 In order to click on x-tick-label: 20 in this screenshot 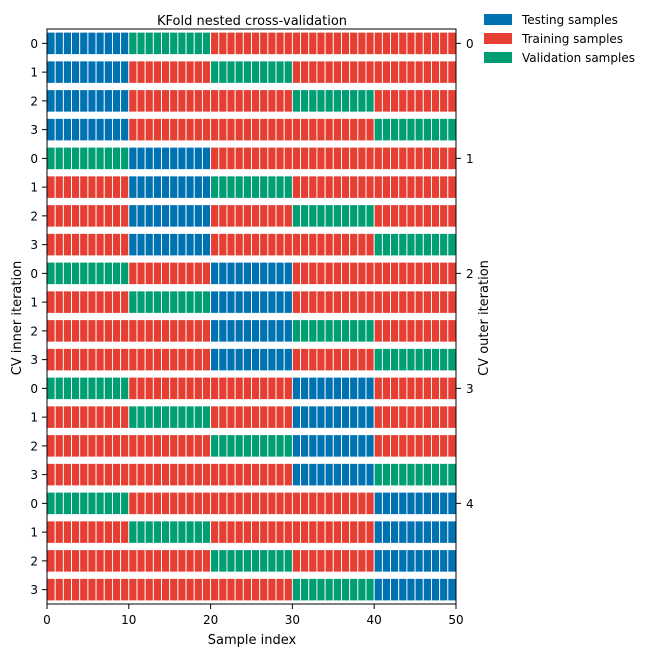, I will do `click(210, 620)`.